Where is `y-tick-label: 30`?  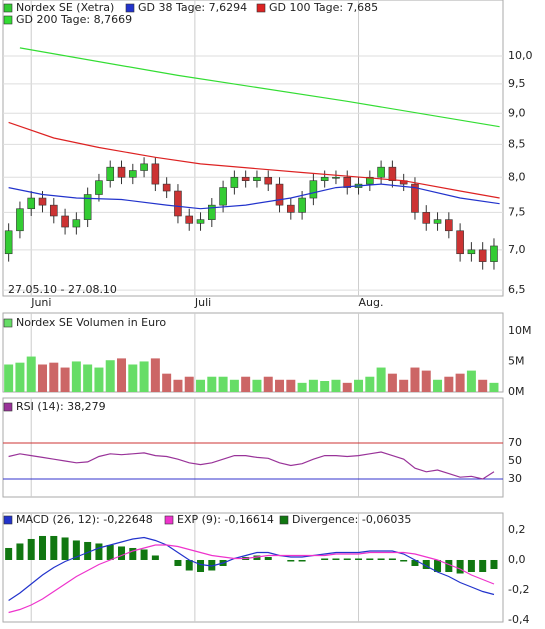 y-tick-label: 30 is located at coordinates (515, 478).